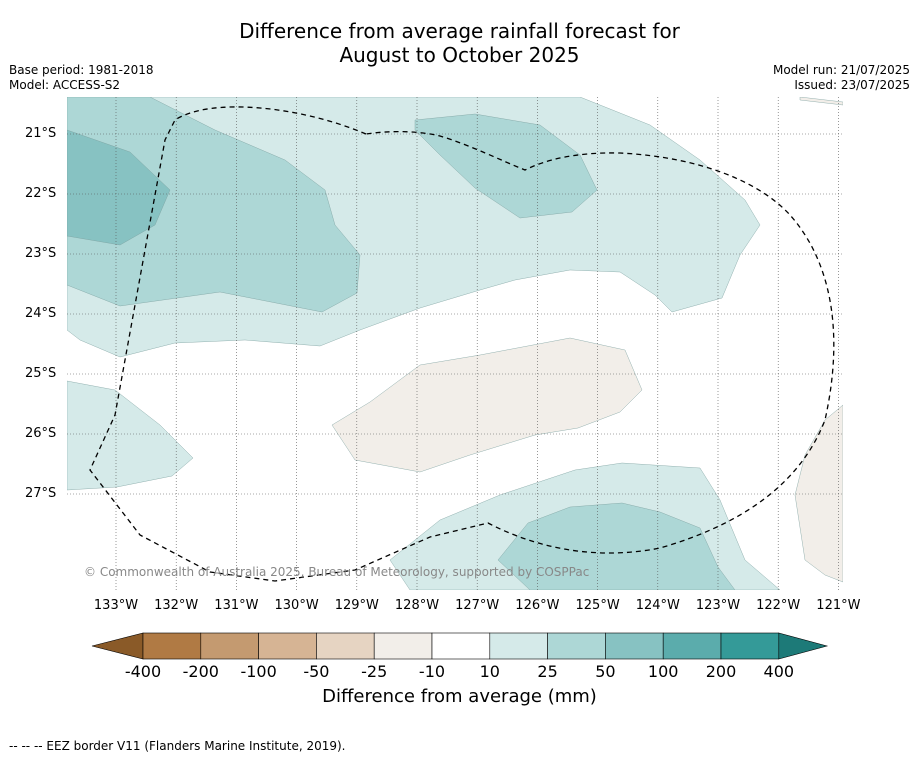 This screenshot has height=758, width=919. What do you see at coordinates (316, 671) in the screenshot?
I see `colorbar-tick-label: -50` at bounding box center [316, 671].